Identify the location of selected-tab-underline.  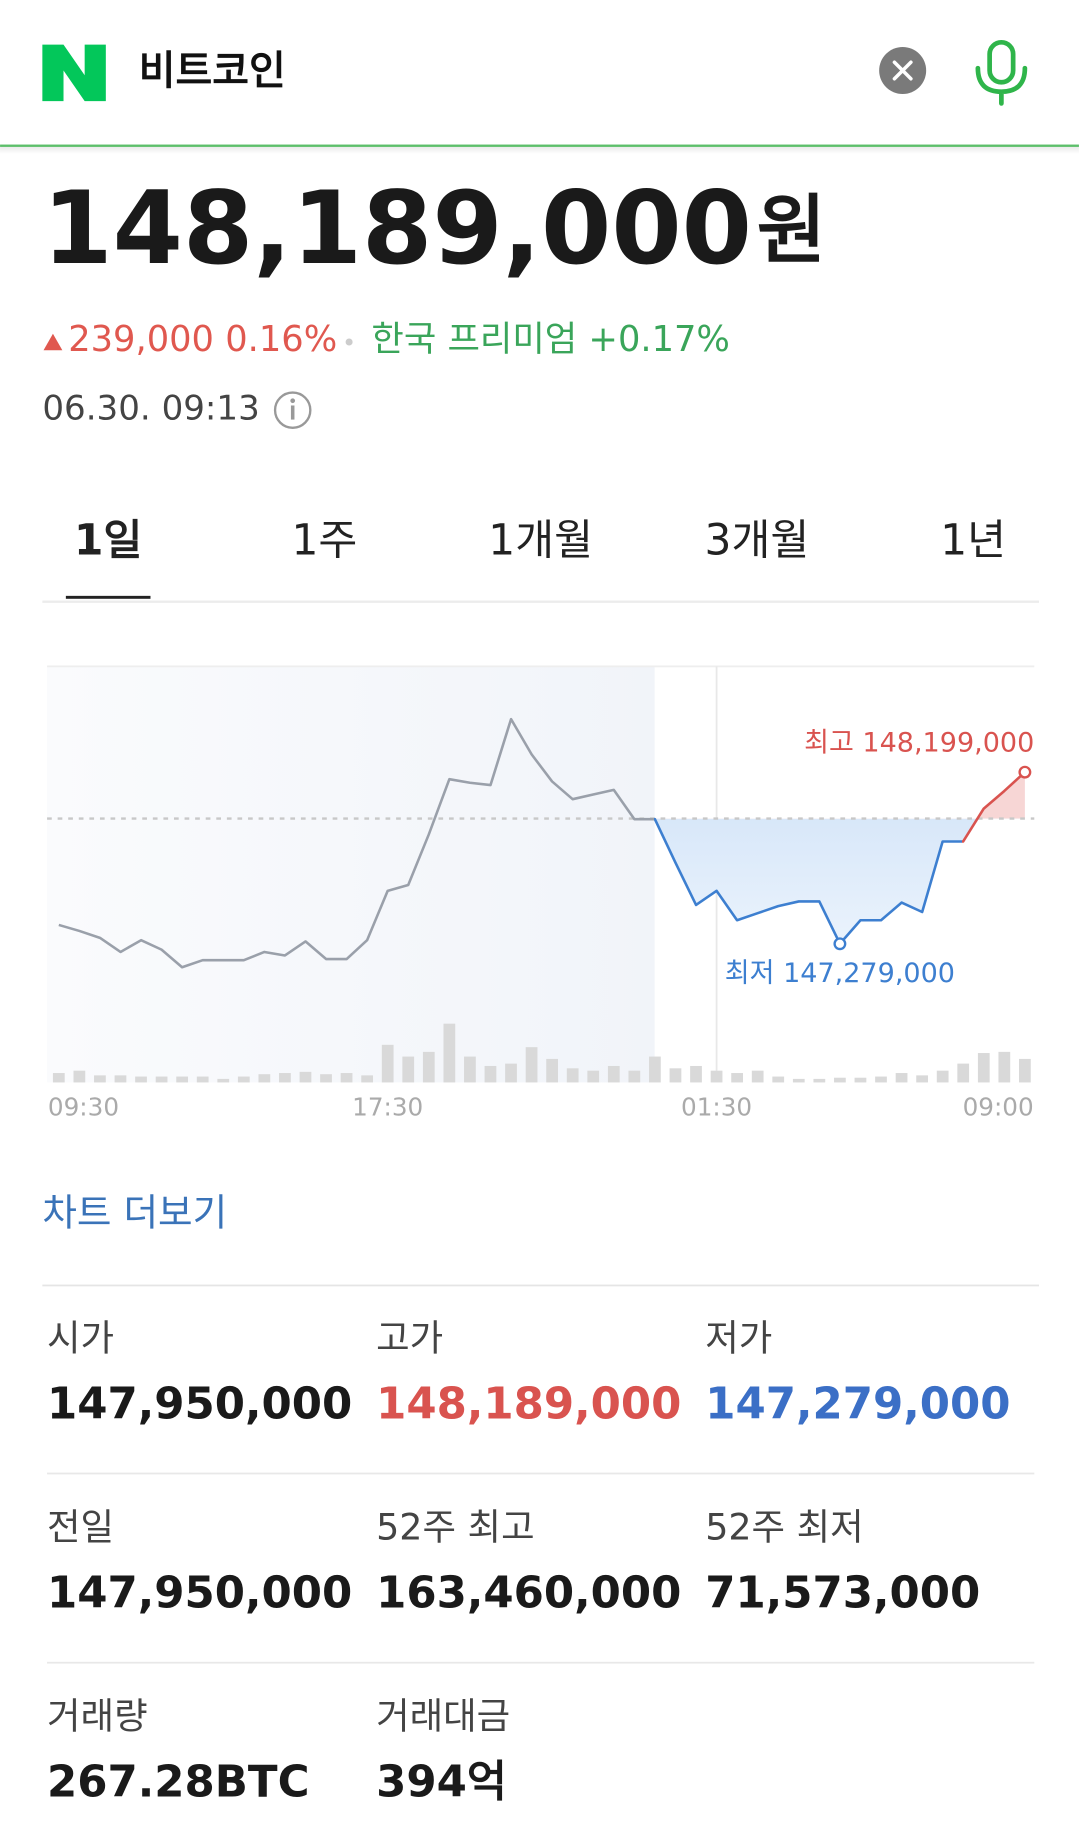
(108, 597).